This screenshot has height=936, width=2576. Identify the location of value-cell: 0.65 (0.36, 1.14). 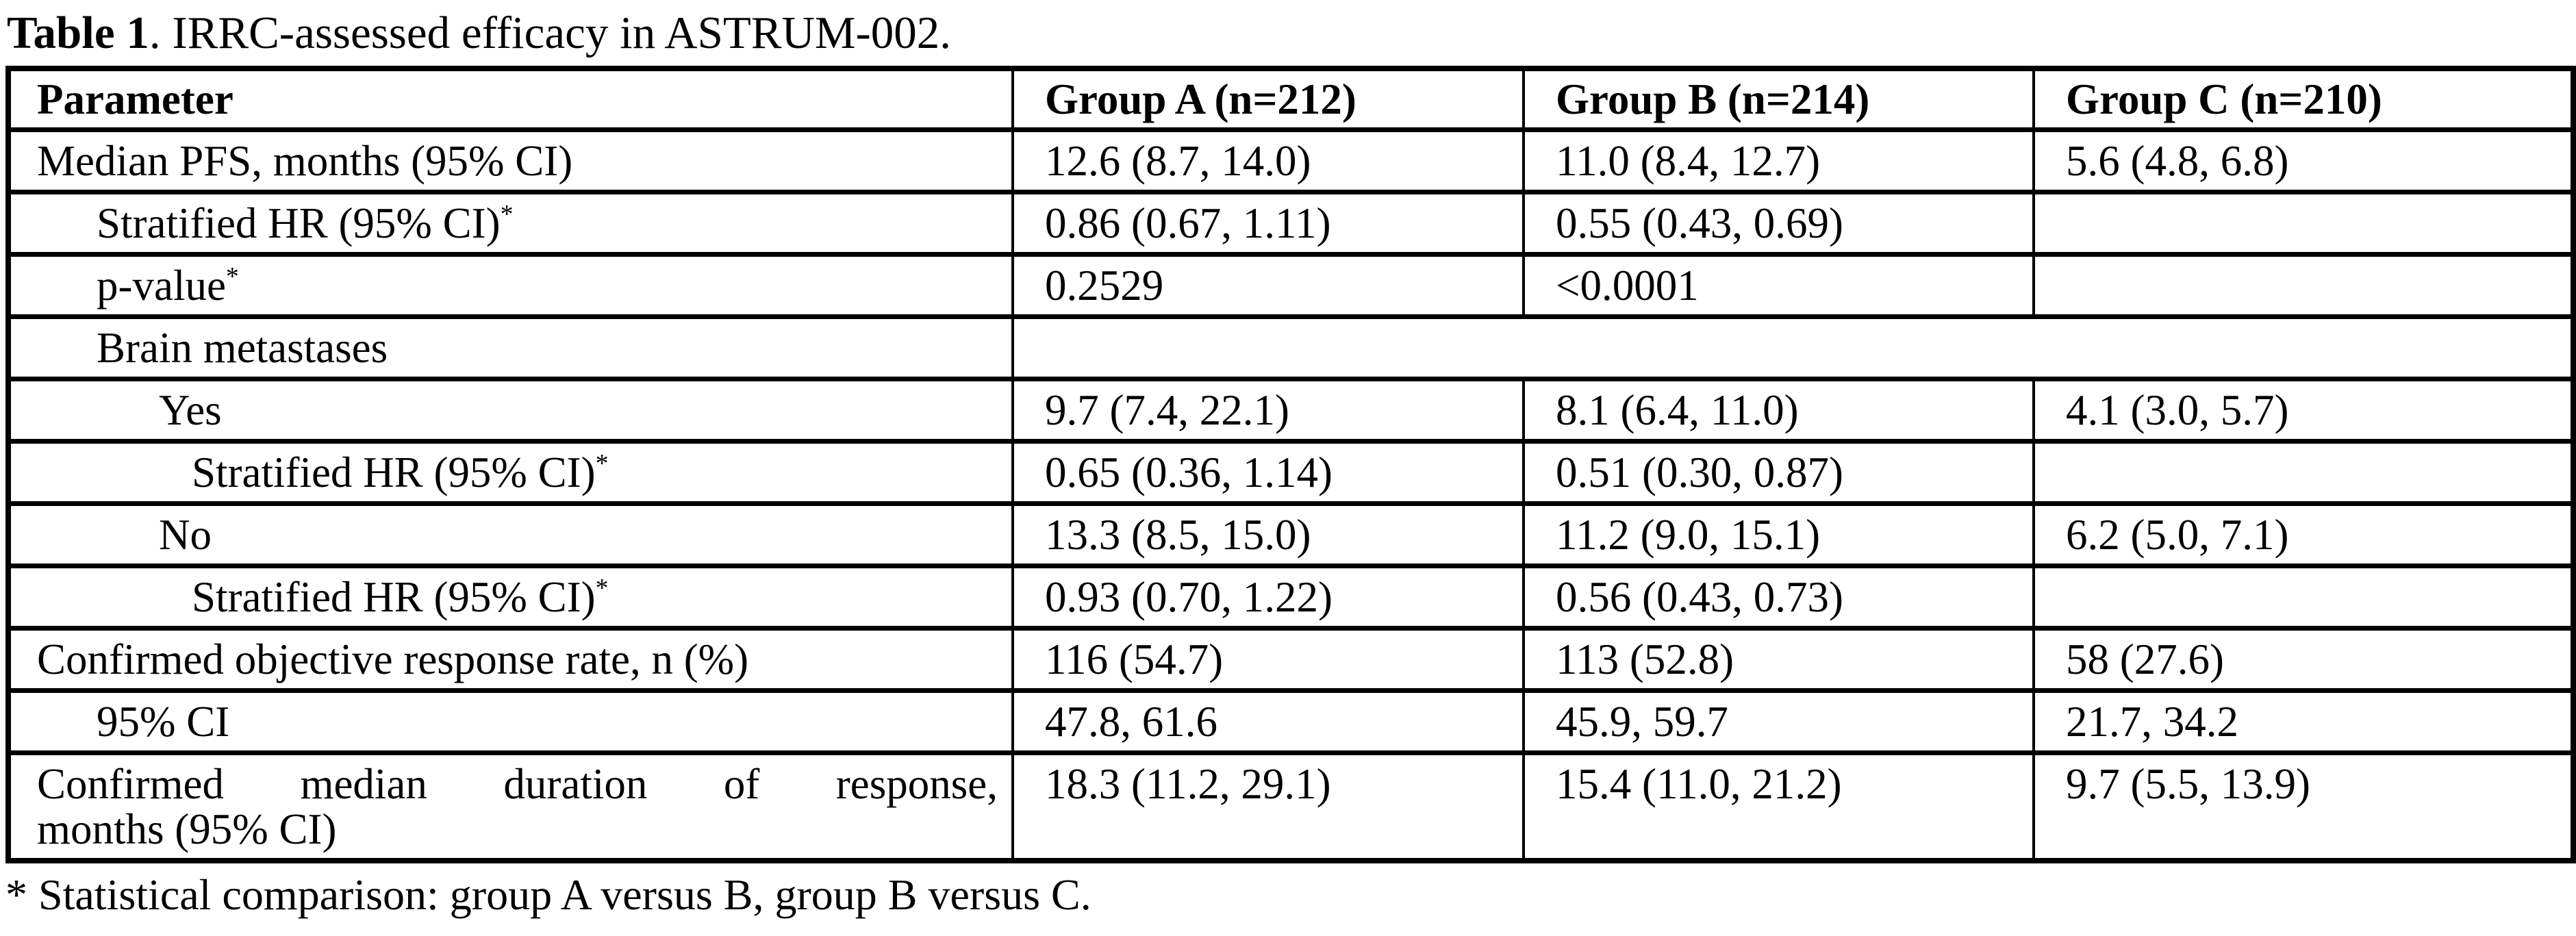
(1268, 472).